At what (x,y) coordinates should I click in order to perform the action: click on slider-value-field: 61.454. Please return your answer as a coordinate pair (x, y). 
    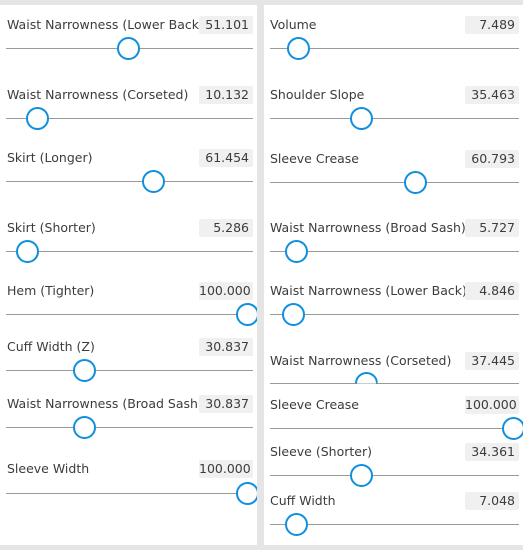
    Looking at the image, I should click on (226, 158).